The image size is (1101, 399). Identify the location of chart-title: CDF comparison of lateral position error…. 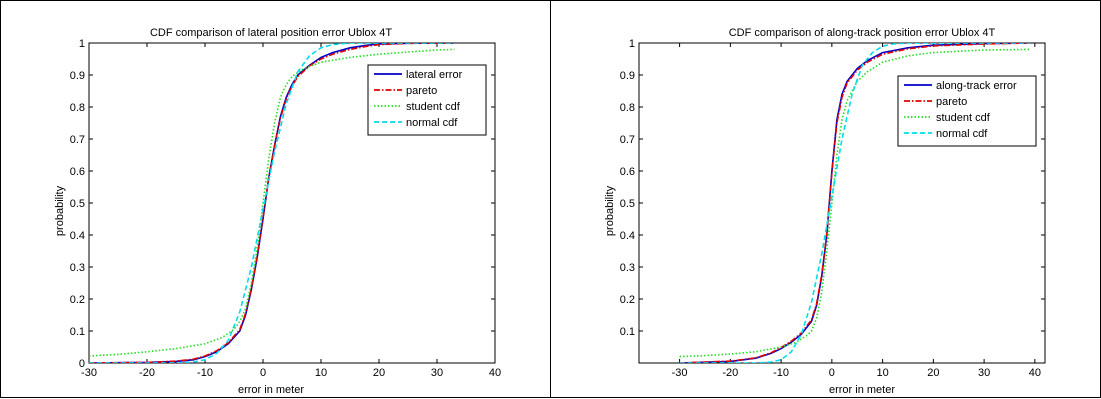
(271, 33).